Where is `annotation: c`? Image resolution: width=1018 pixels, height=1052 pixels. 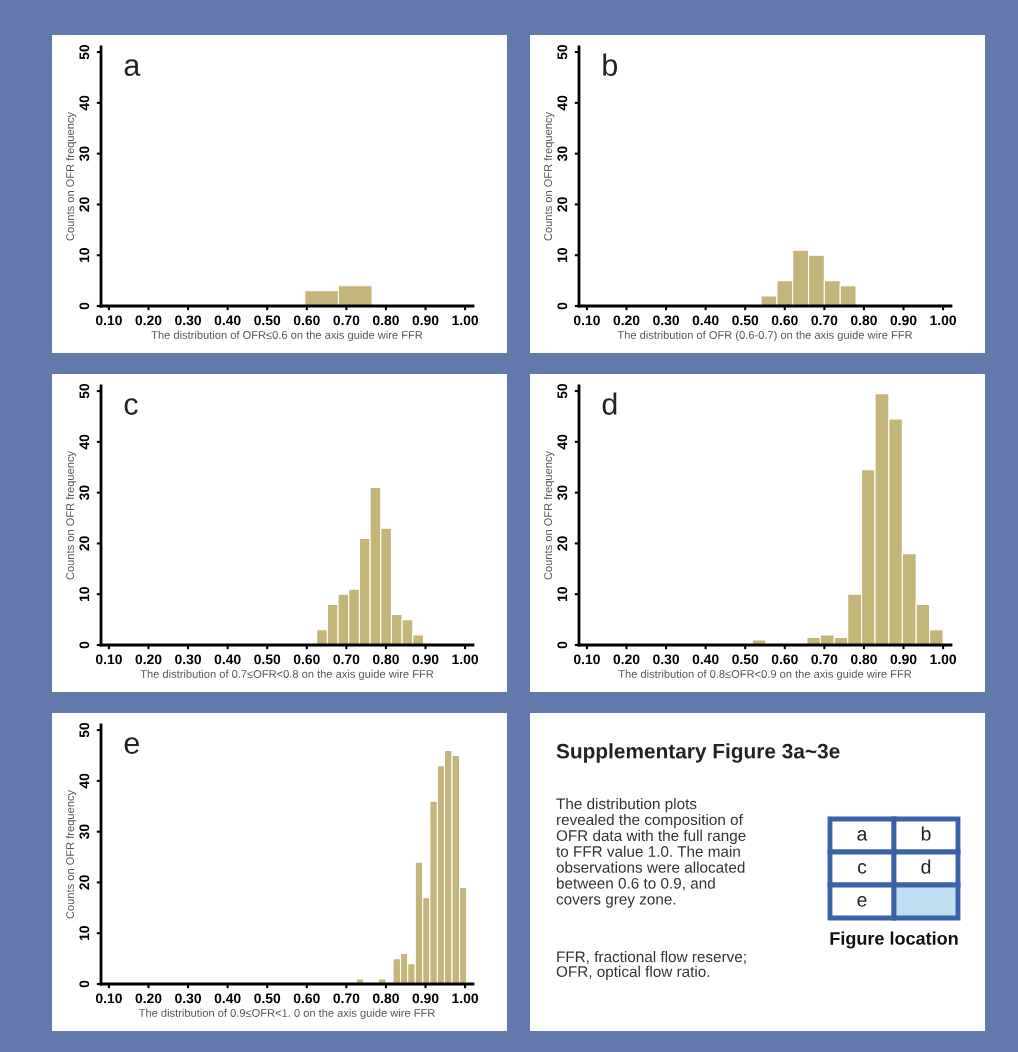
annotation: c is located at coordinates (131, 406).